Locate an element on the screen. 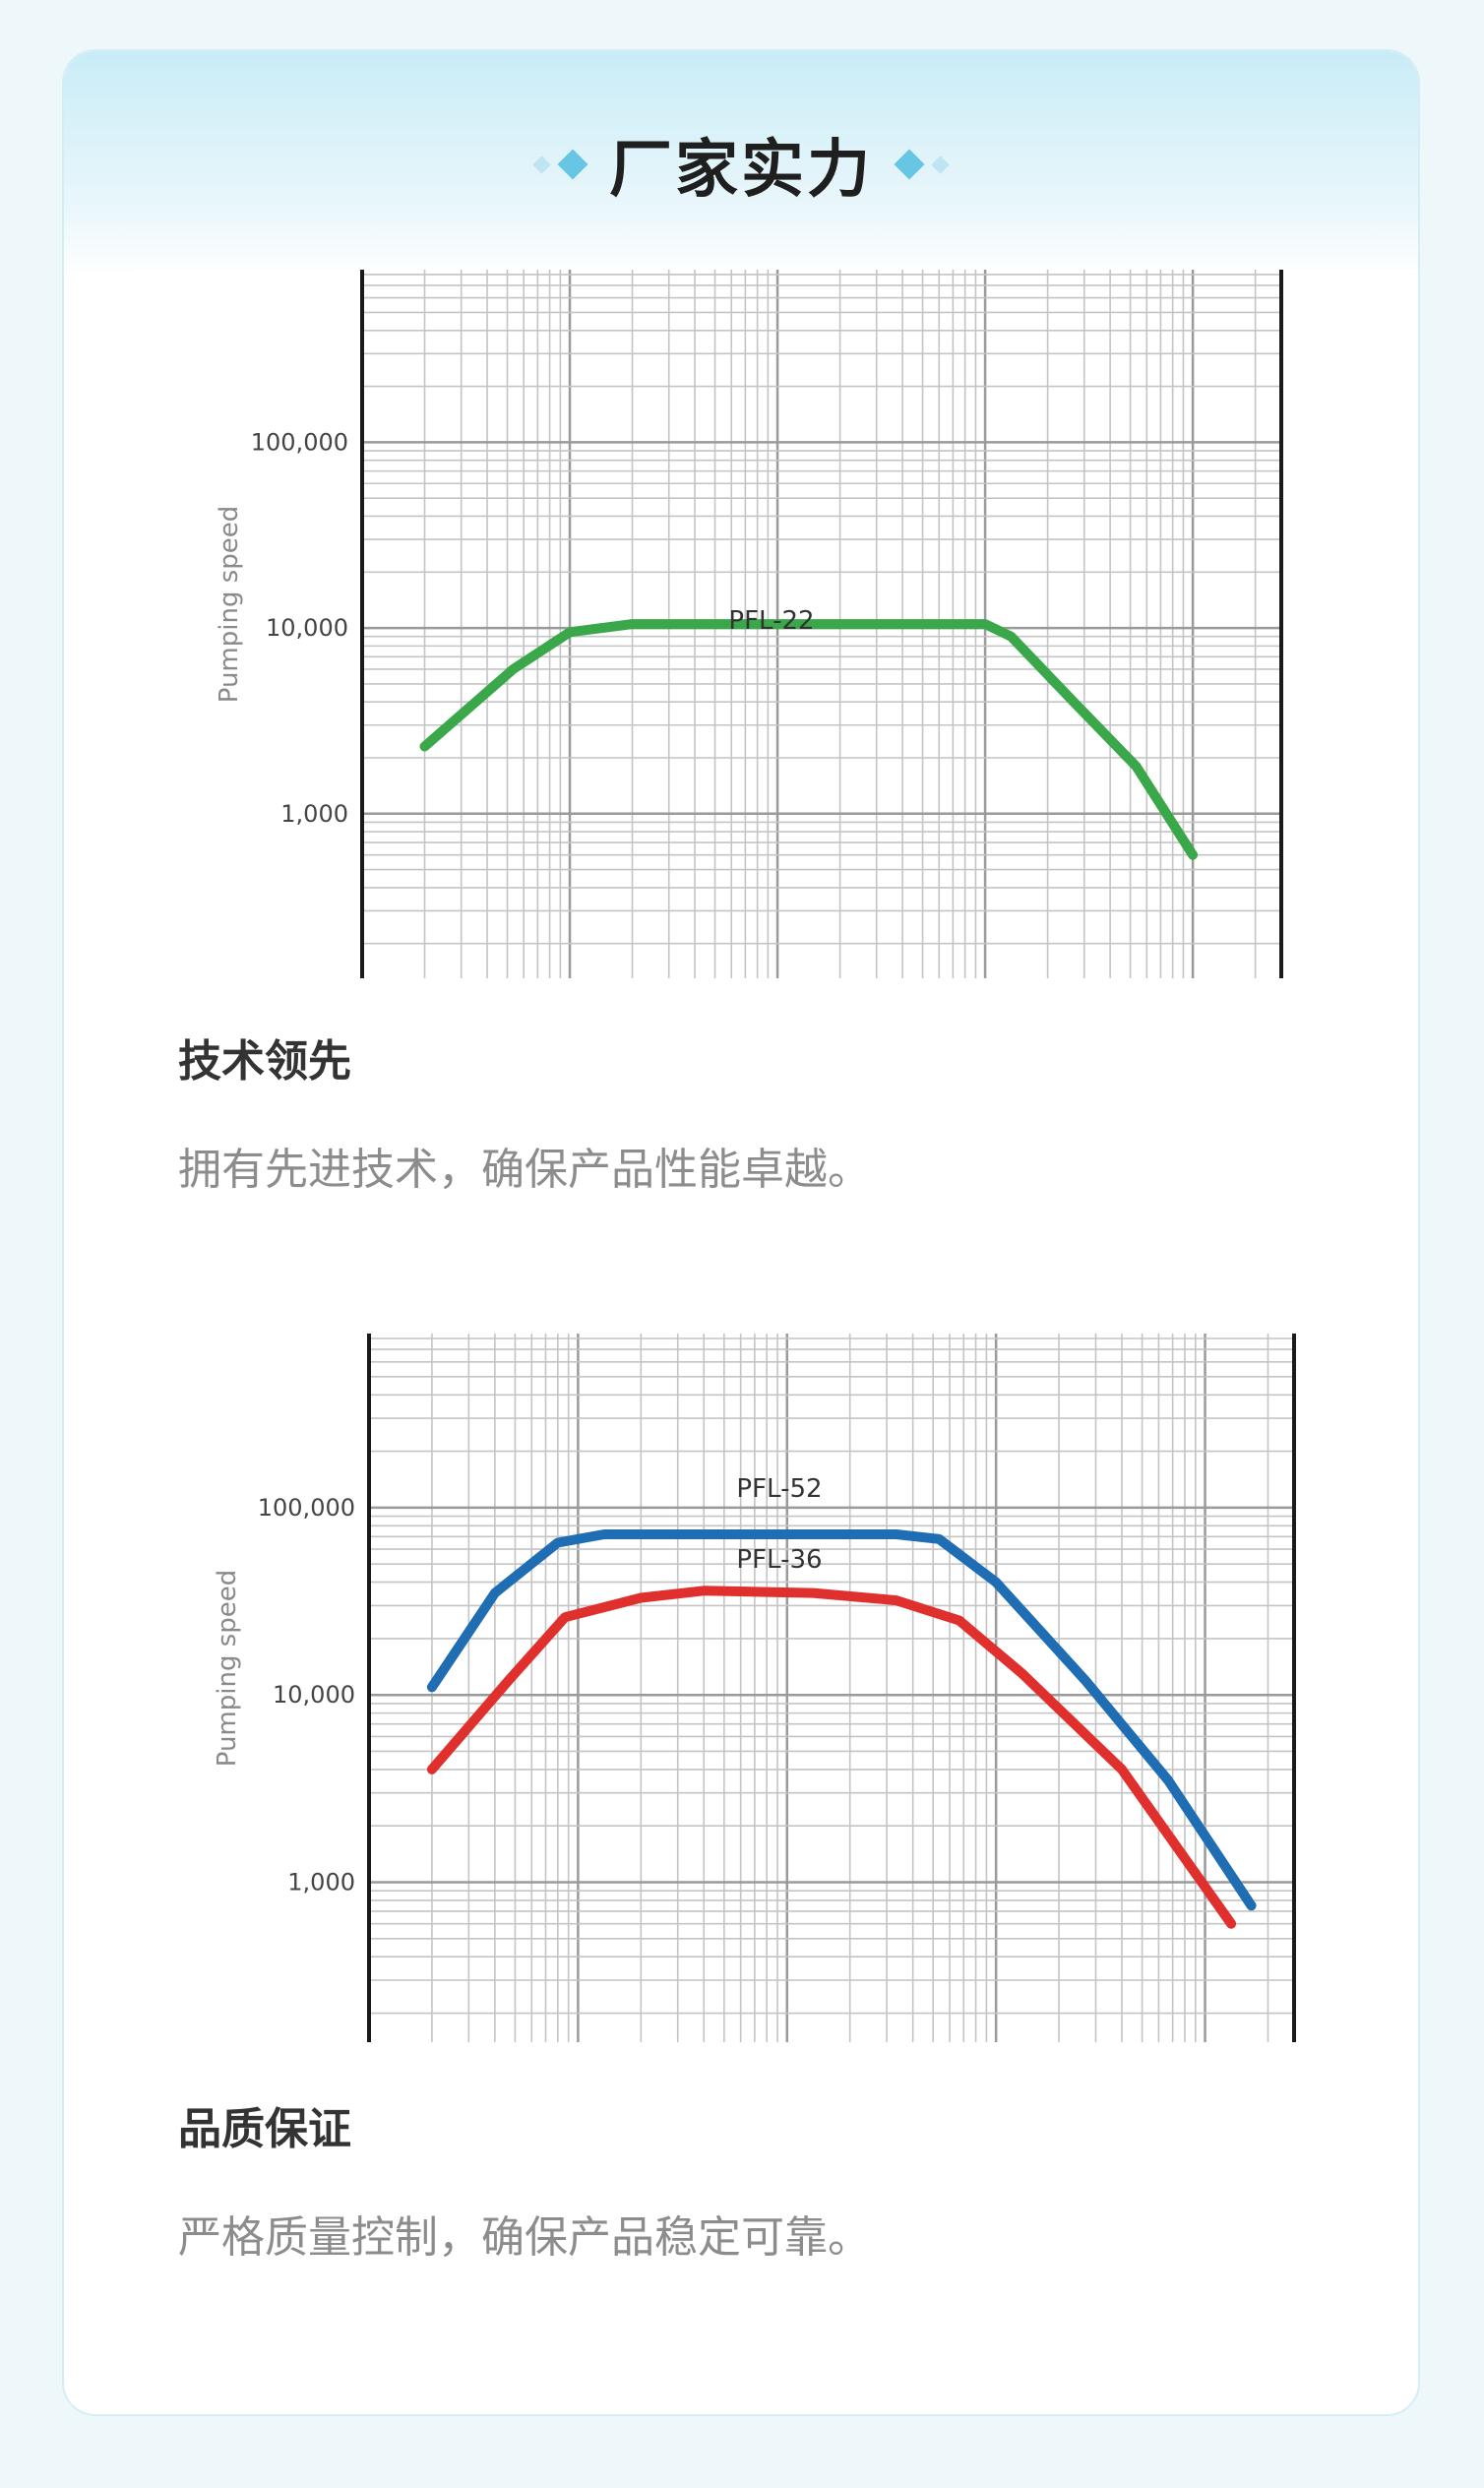 This screenshot has height=2488, width=1484. diamond-decor-left is located at coordinates (560, 165).